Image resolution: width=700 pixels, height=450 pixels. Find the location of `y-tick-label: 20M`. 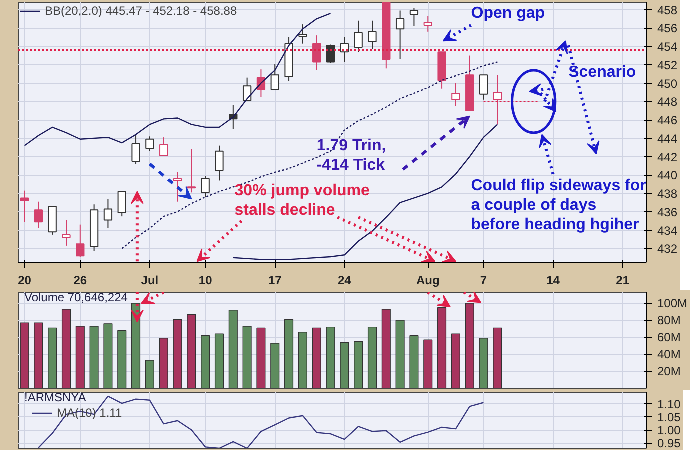

y-tick-label: 20M is located at coordinates (669, 371).